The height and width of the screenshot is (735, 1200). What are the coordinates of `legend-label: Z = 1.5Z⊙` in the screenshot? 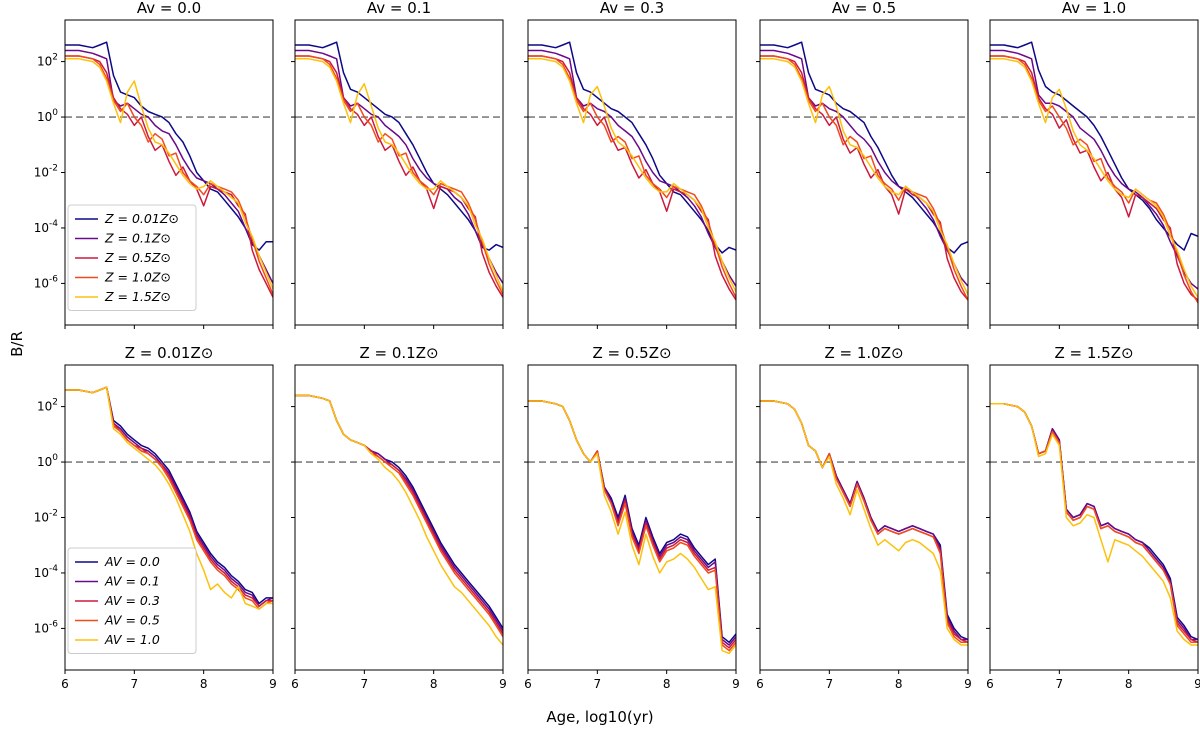 It's located at (137, 296).